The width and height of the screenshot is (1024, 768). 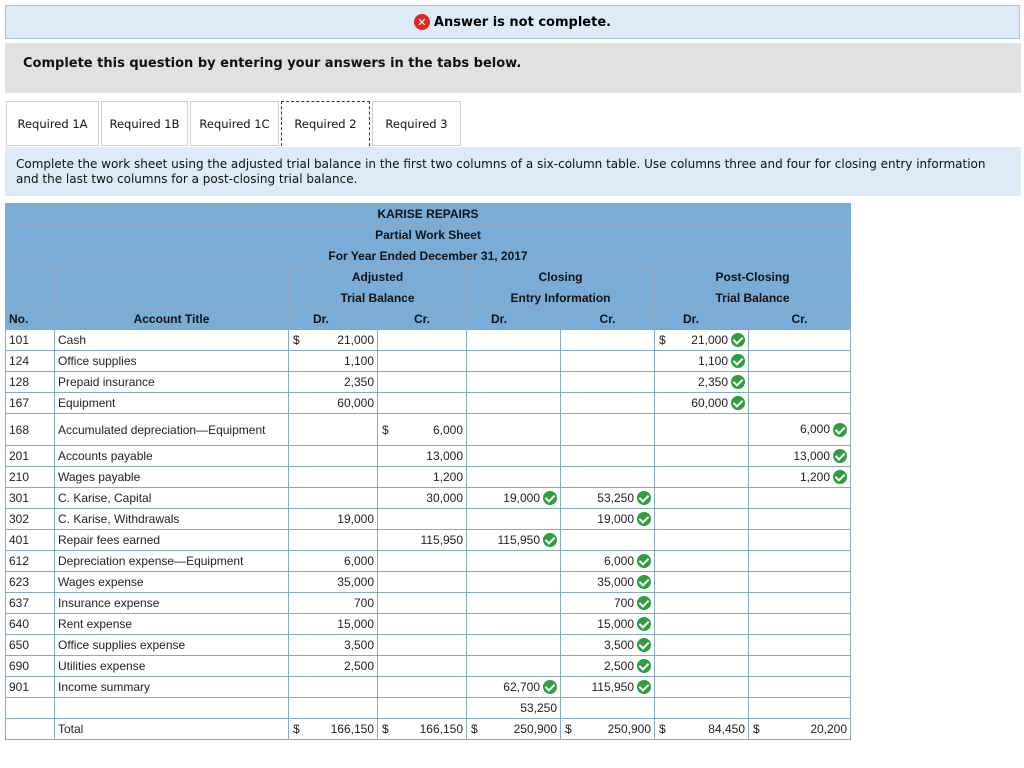 What do you see at coordinates (701, 361) in the screenshot?
I see `post-closing-dr-cell: 1,100` at bounding box center [701, 361].